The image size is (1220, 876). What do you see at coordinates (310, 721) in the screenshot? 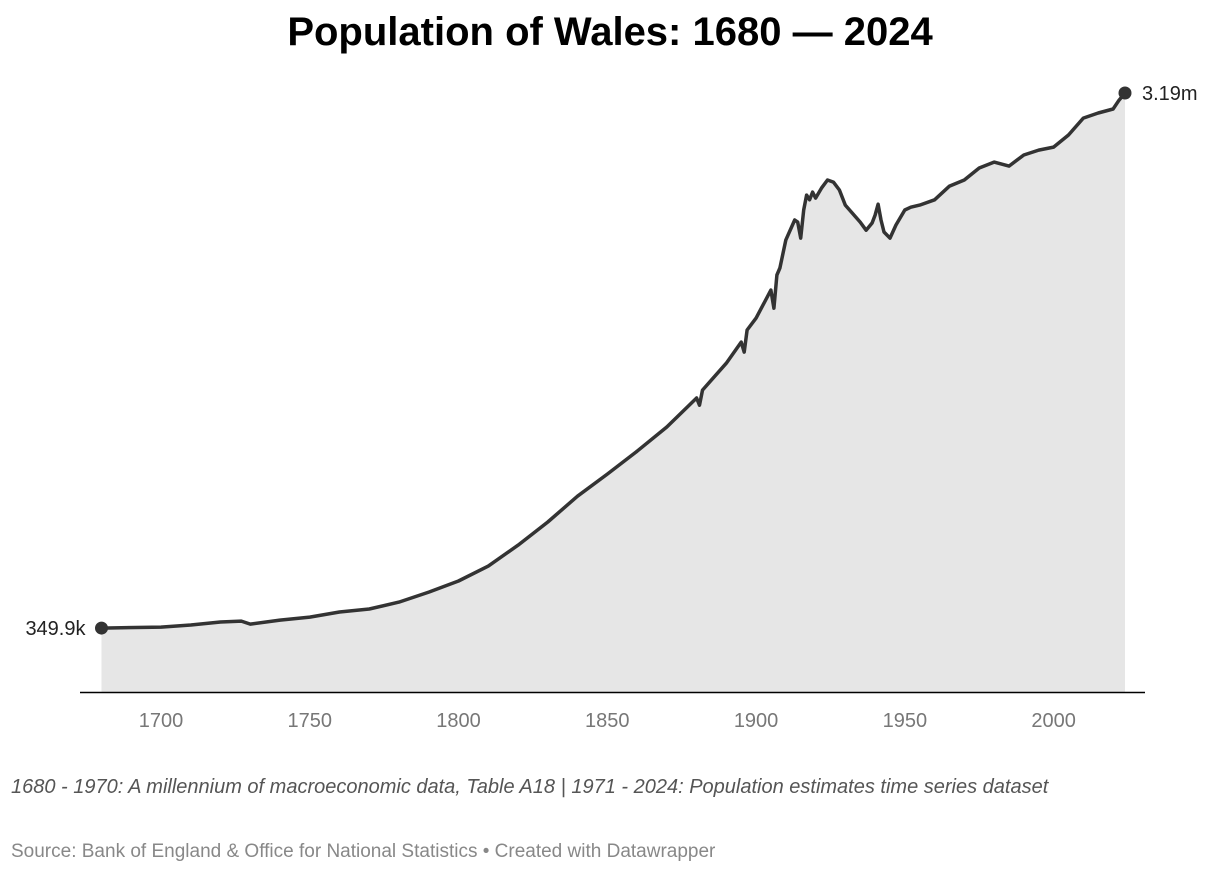
I see `x-tick-label: 1750` at bounding box center [310, 721].